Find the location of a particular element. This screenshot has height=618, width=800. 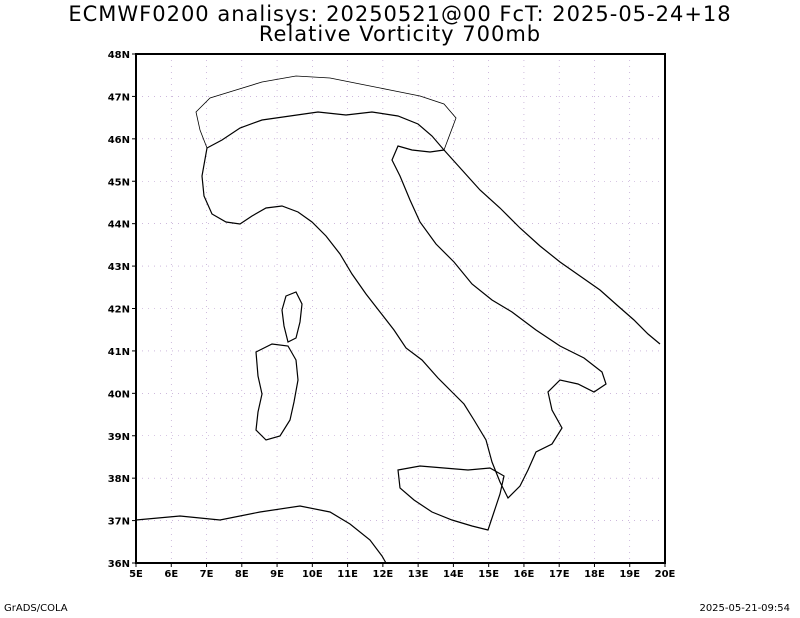

lat-tick-label: 40N is located at coordinates (119, 394).